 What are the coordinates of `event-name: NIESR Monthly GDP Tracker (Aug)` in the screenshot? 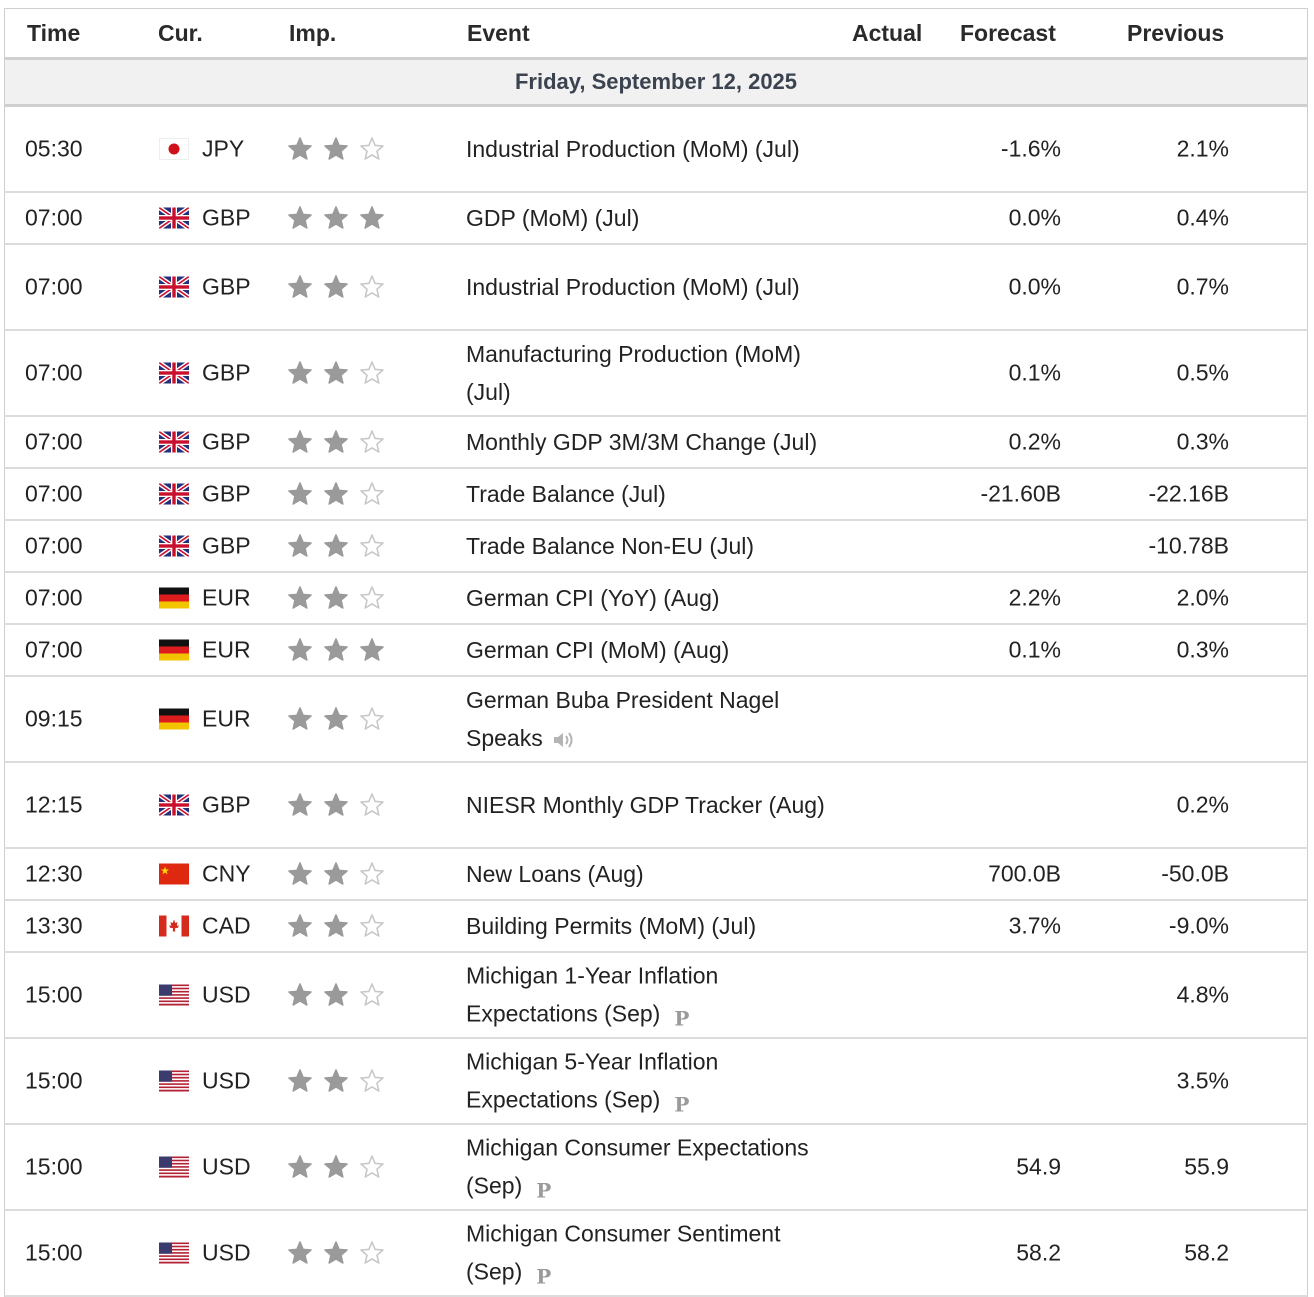 It's located at (645, 805).